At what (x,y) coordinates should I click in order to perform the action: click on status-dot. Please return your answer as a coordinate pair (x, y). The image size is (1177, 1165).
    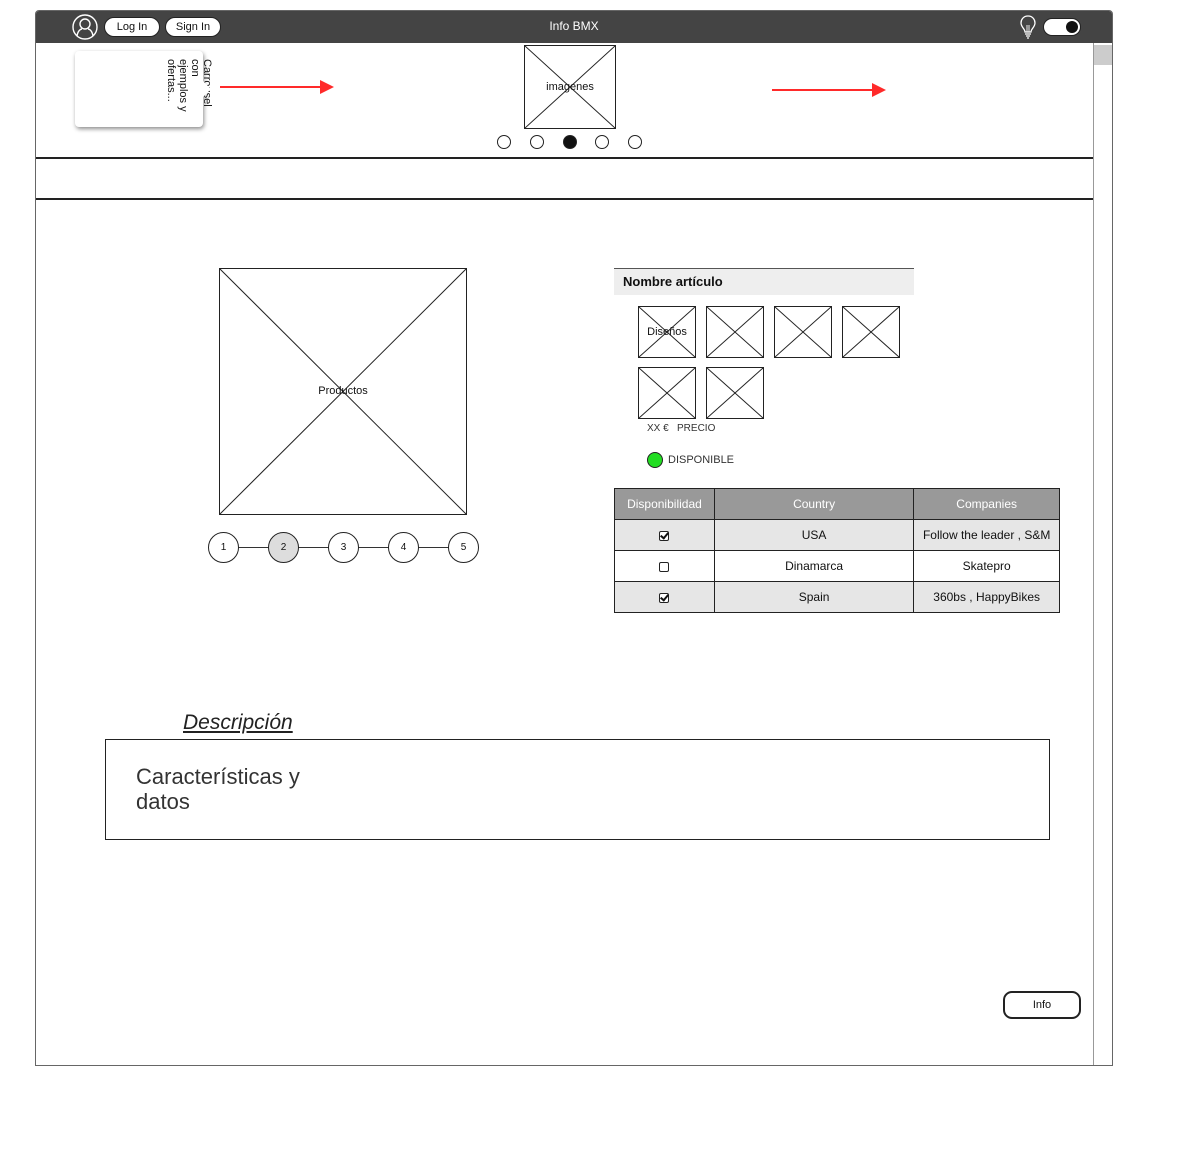
    Looking at the image, I should click on (655, 460).